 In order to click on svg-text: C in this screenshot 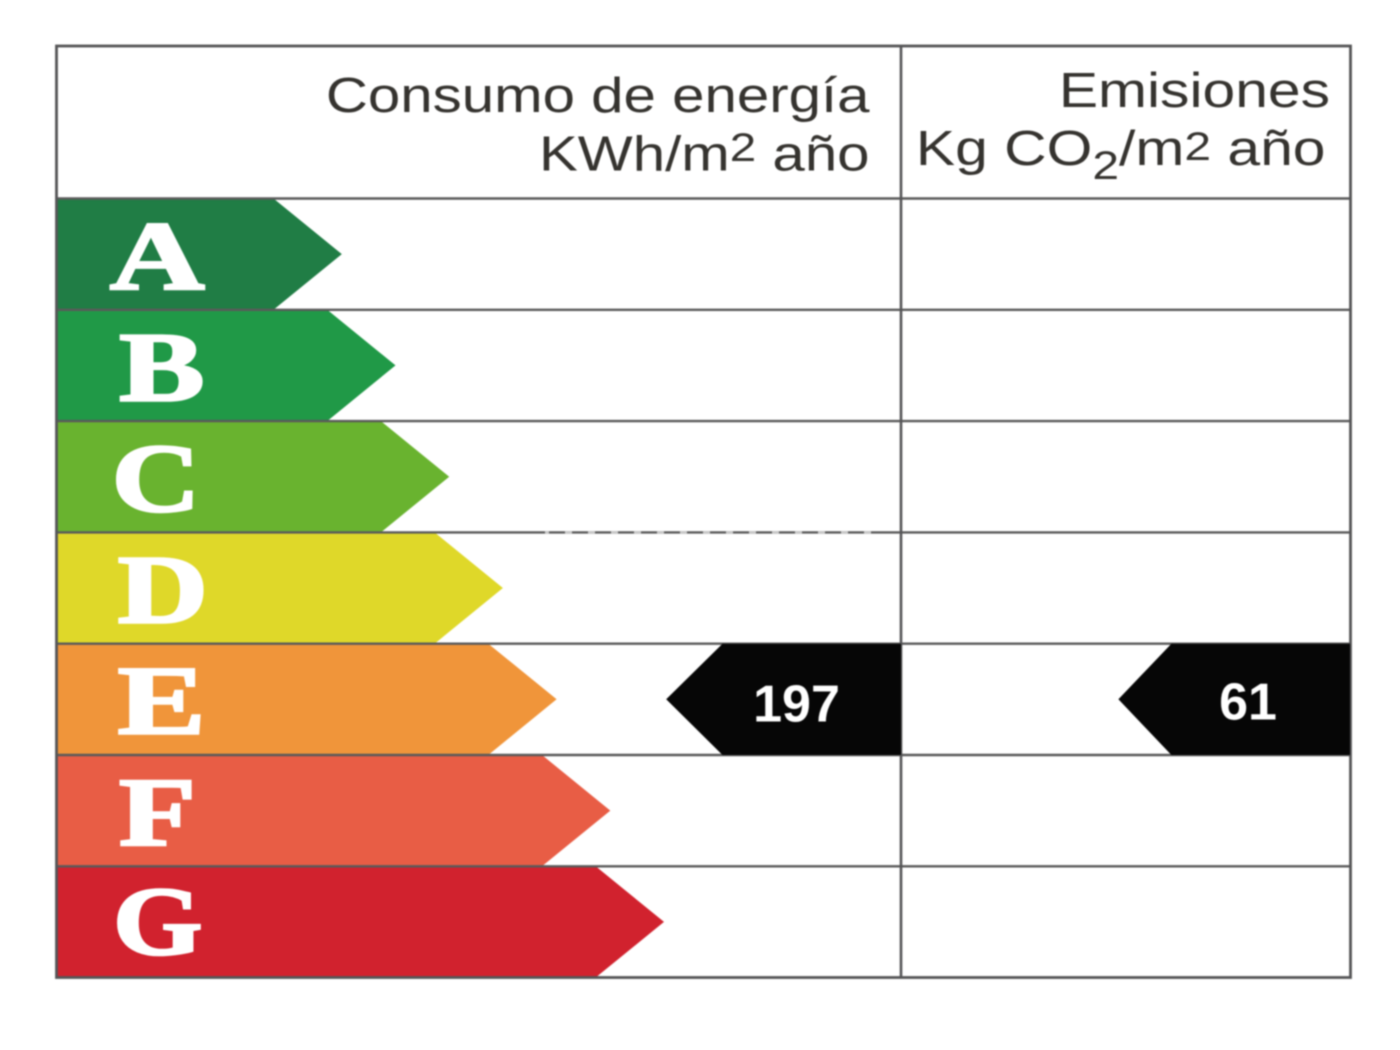, I will do `click(156, 479)`.